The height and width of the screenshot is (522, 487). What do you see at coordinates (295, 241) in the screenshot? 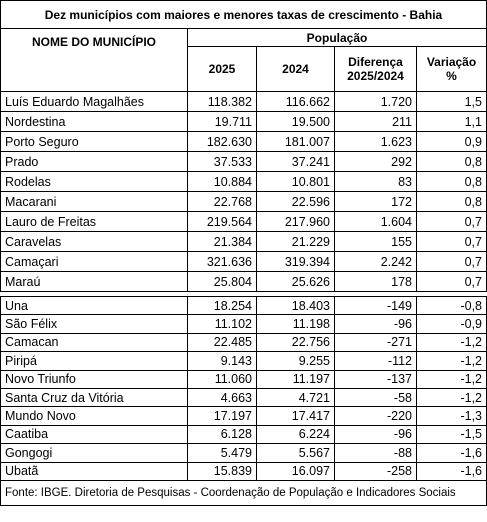
I see `number-cell: 21.229` at bounding box center [295, 241].